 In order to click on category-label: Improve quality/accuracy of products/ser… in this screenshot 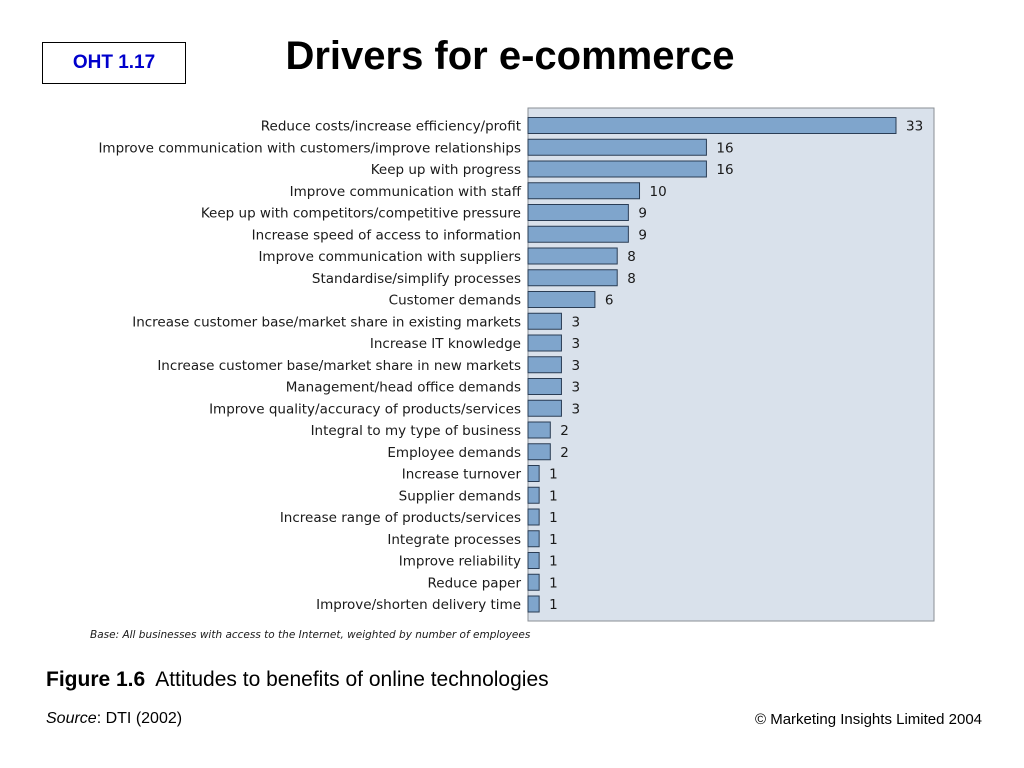, I will do `click(365, 409)`.